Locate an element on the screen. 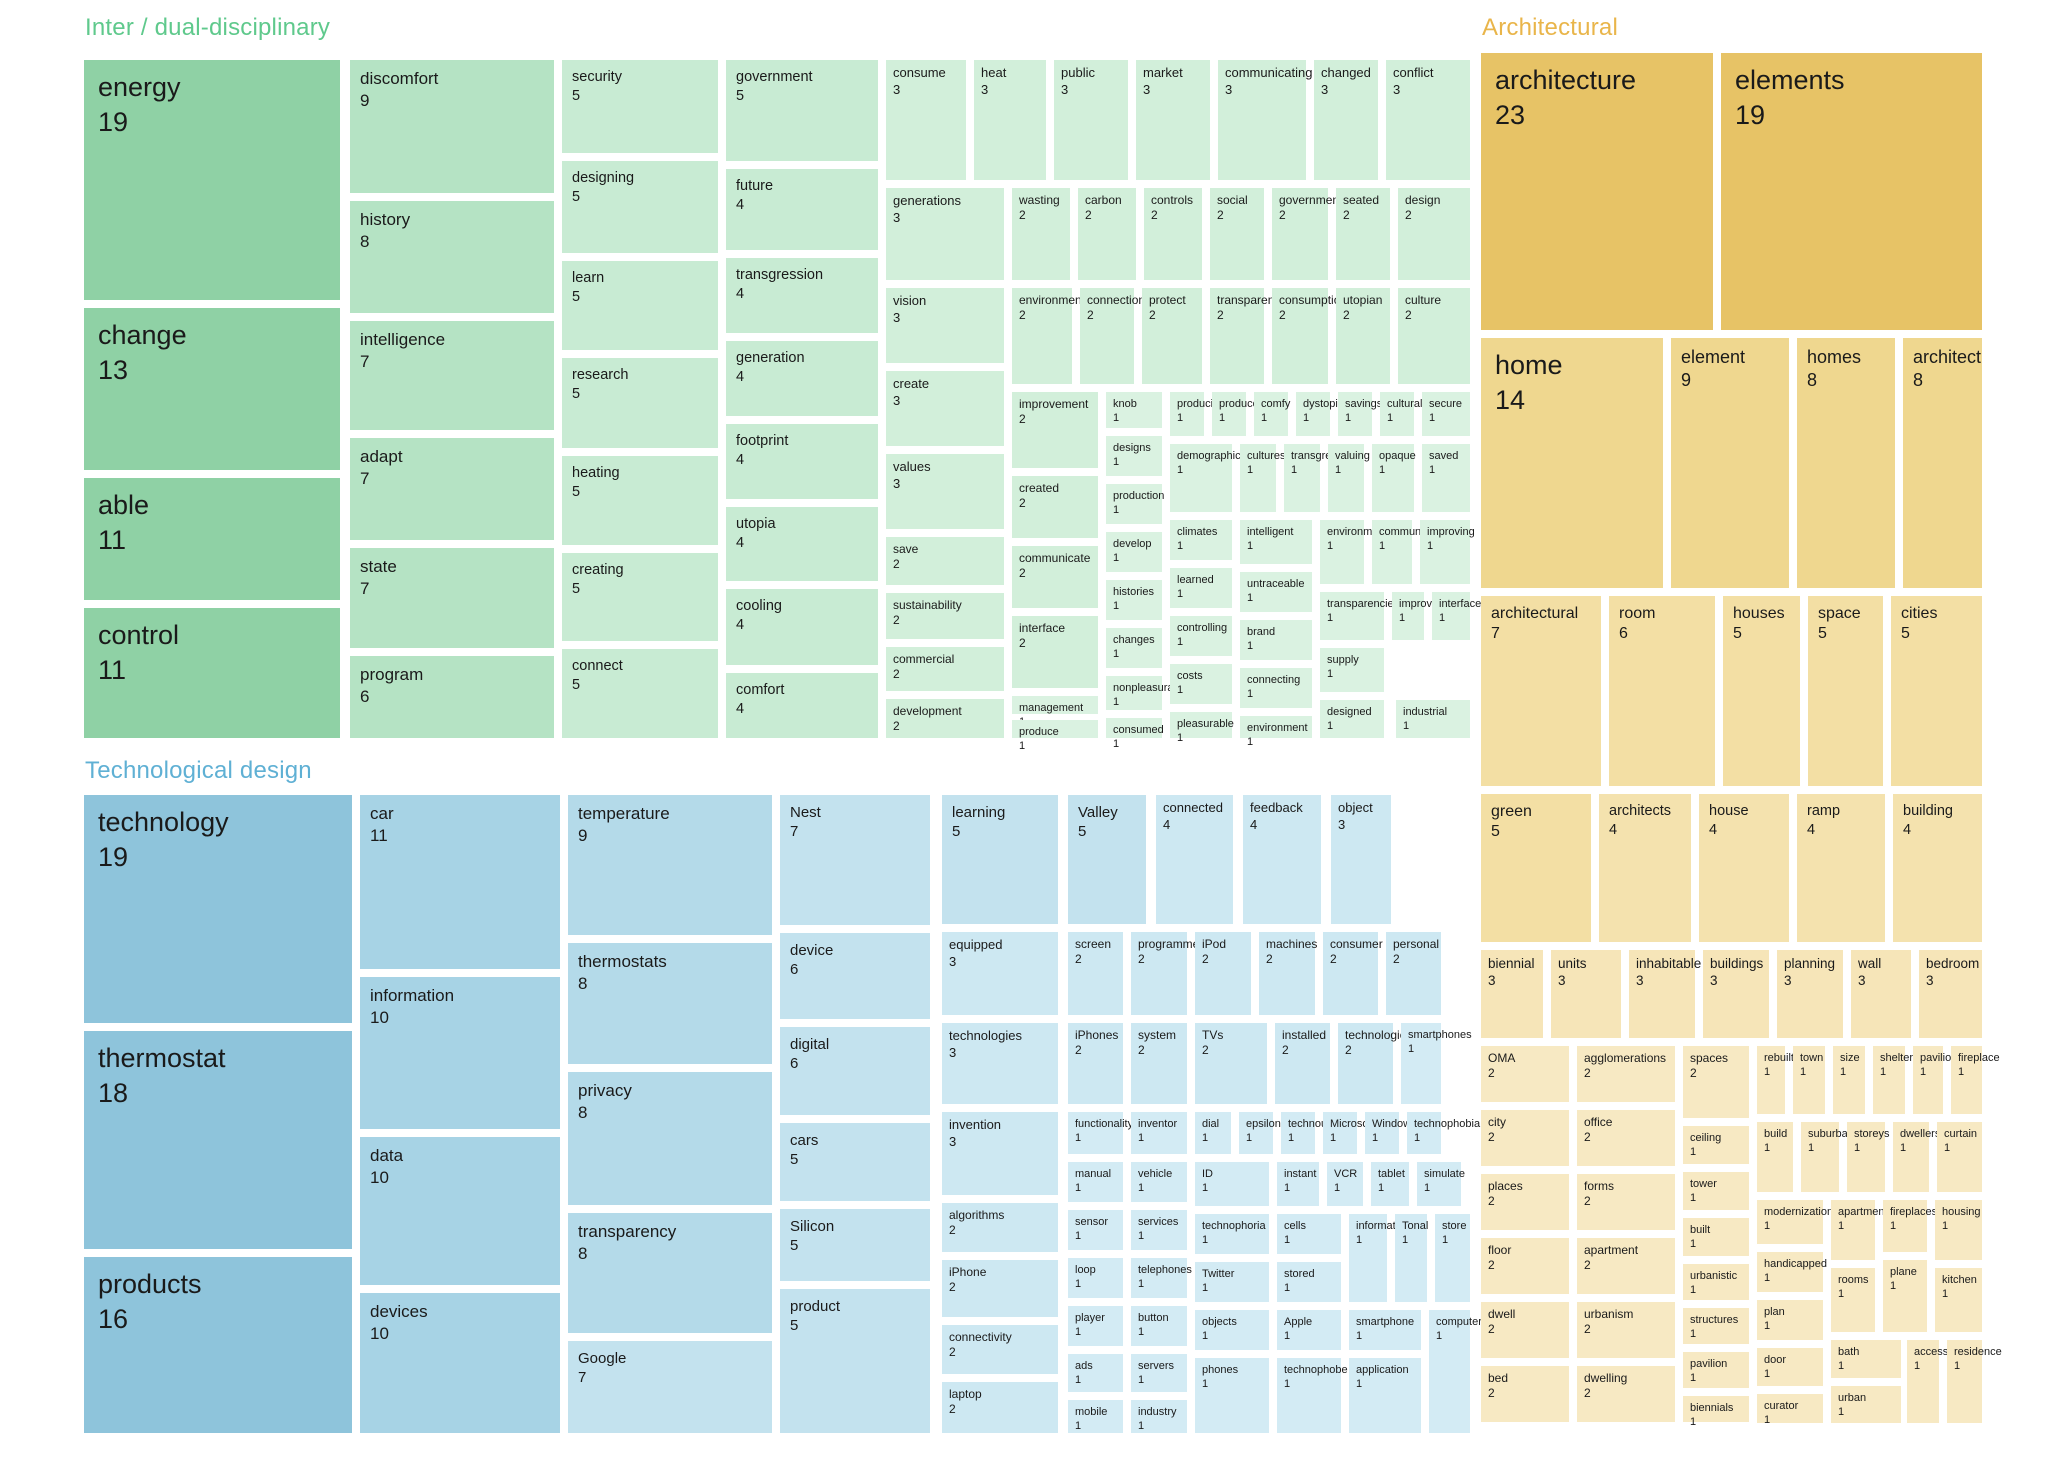  treemap-cell-environment: environment 1 is located at coordinates (1276, 732).